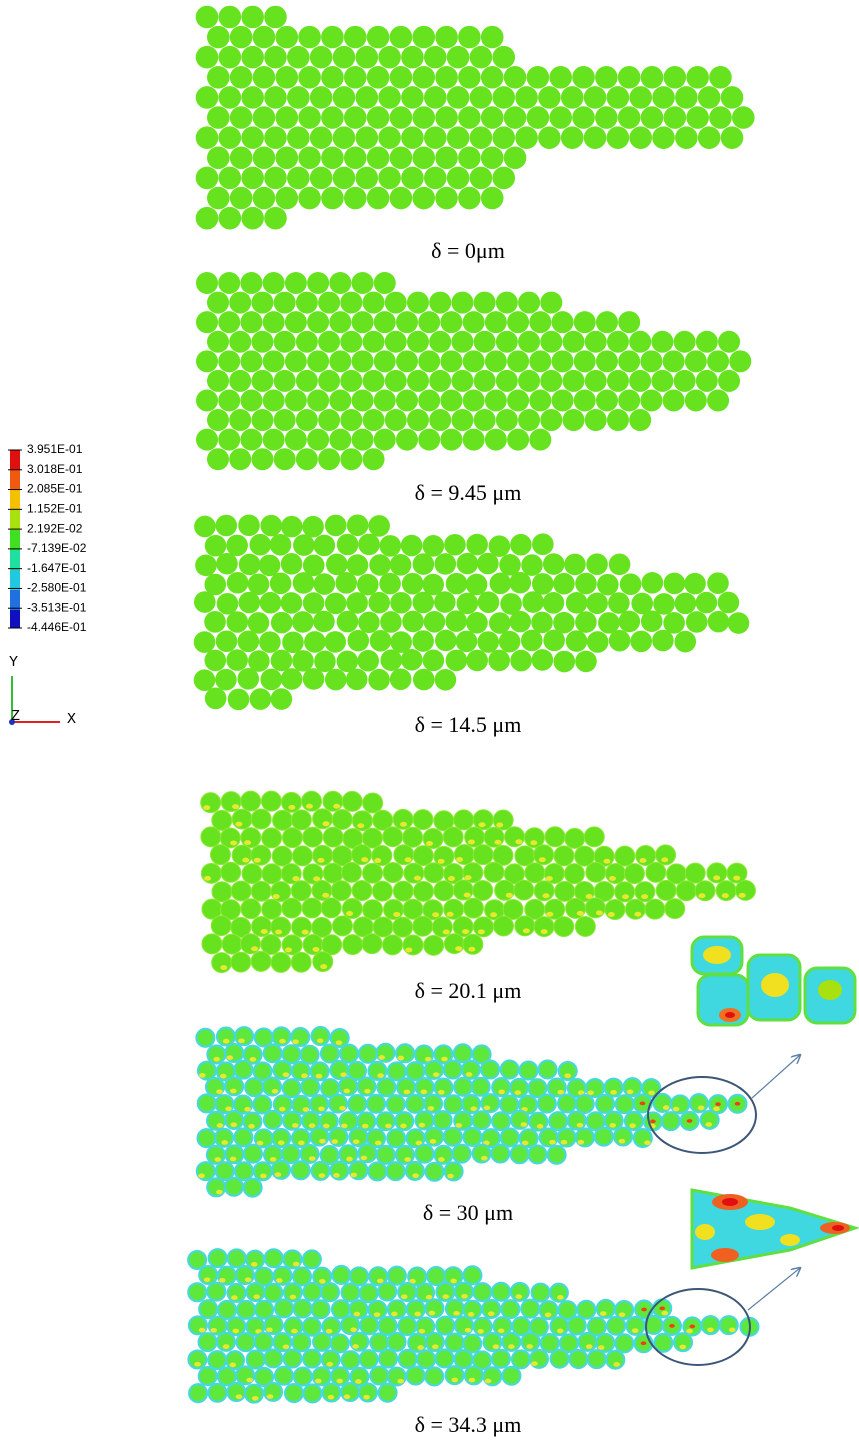 This screenshot has height=1448, width=859. Describe the element at coordinates (55, 489) in the screenshot. I see `legend-label: 2.085E-01` at that location.